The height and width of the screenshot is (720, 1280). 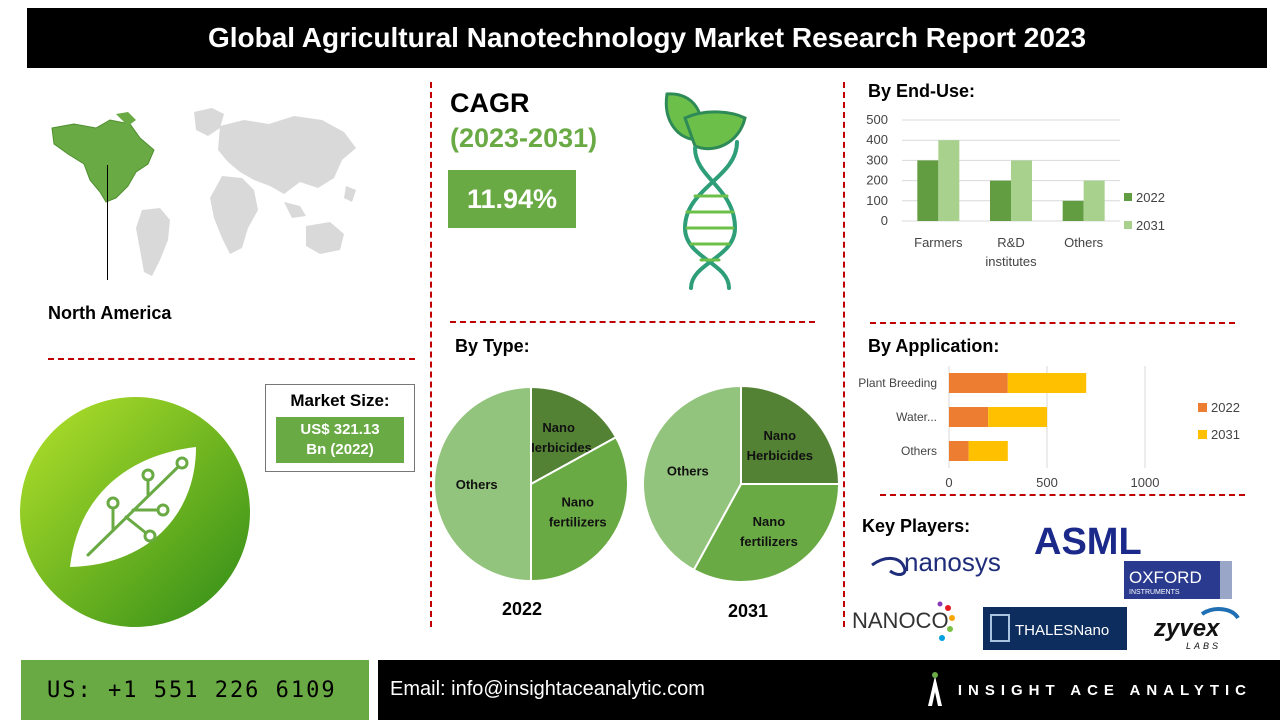 I want to click on phone-banner: US: +1 551 226 6109, so click(x=195, y=690).